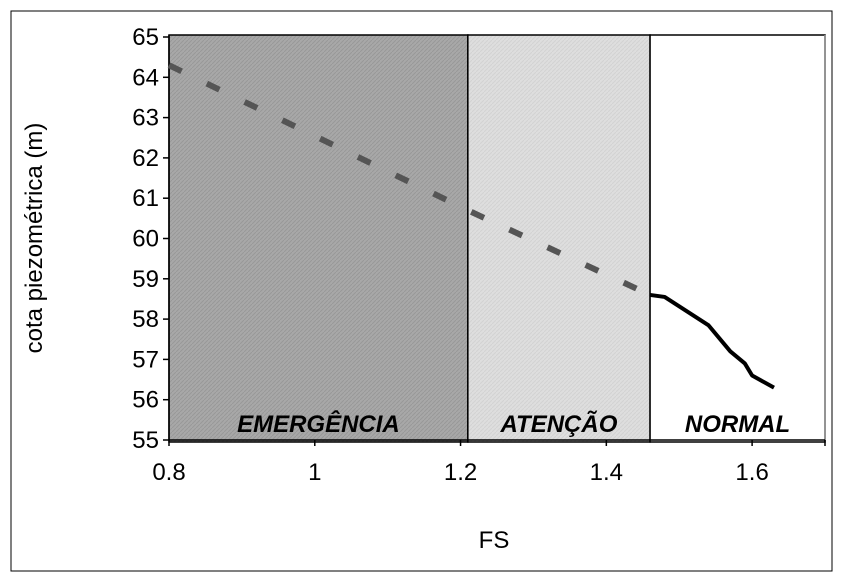 Image resolution: width=842 pixels, height=577 pixels. Describe the element at coordinates (168, 472) in the screenshot. I see `x-tick-label: 0.8` at that location.